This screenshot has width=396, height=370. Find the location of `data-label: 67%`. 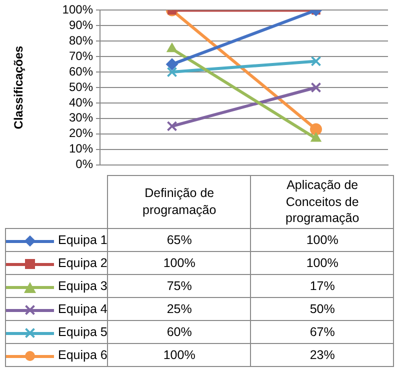

data-label: 67% is located at coordinates (322, 332).